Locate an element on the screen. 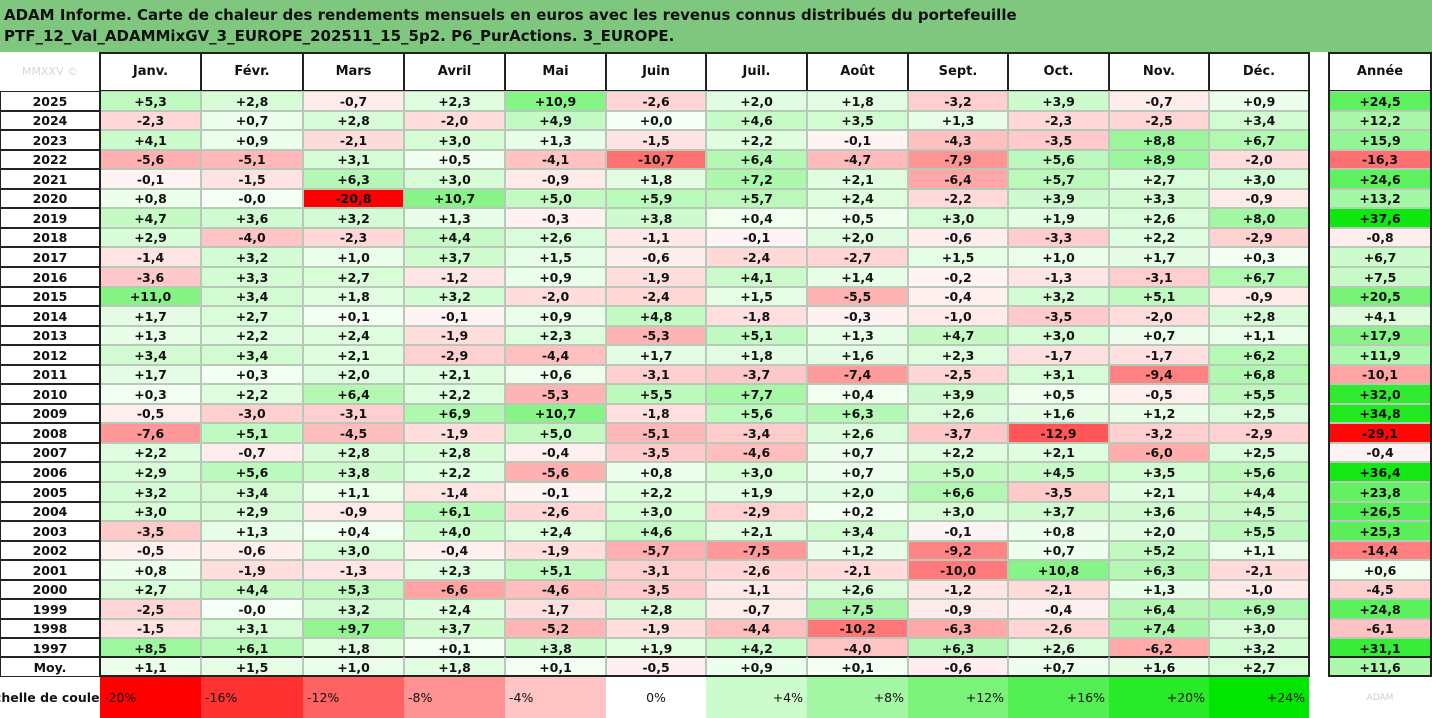  heatmap-cell: +6,1 is located at coordinates (252, 648).